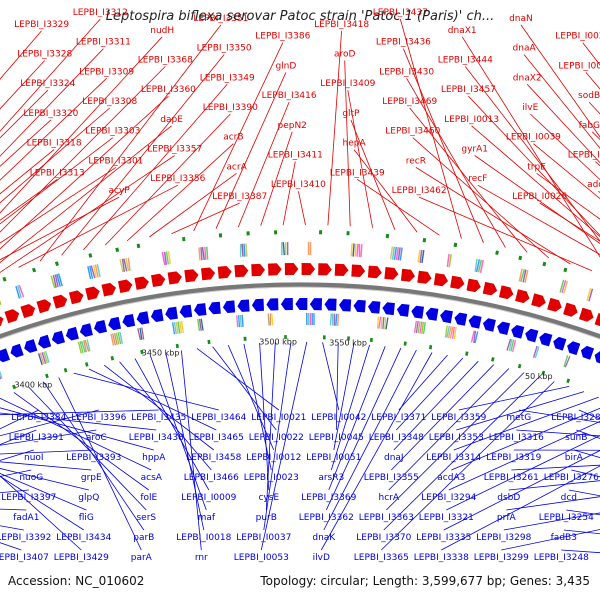  What do you see at coordinates (571, 478) in the screenshot?
I see `gene-label: LEPBI_I3276` at bounding box center [571, 478].